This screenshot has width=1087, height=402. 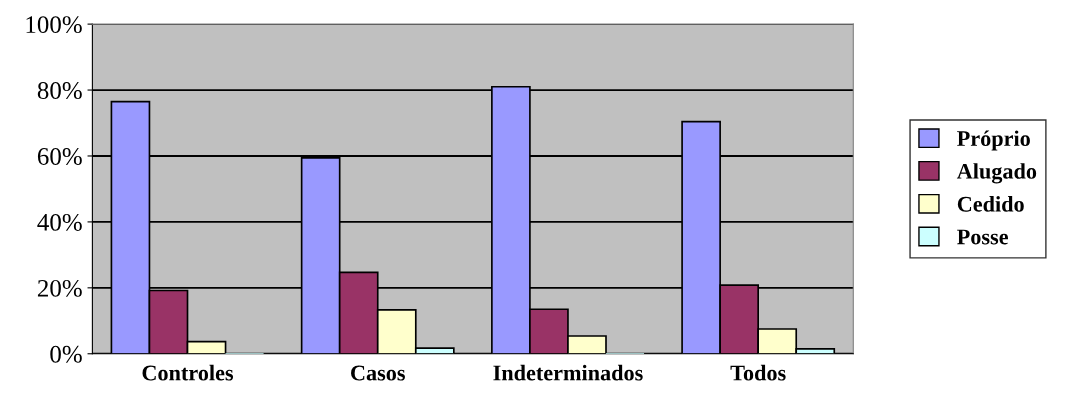 I want to click on y-tick-label: 100%, so click(x=54, y=25).